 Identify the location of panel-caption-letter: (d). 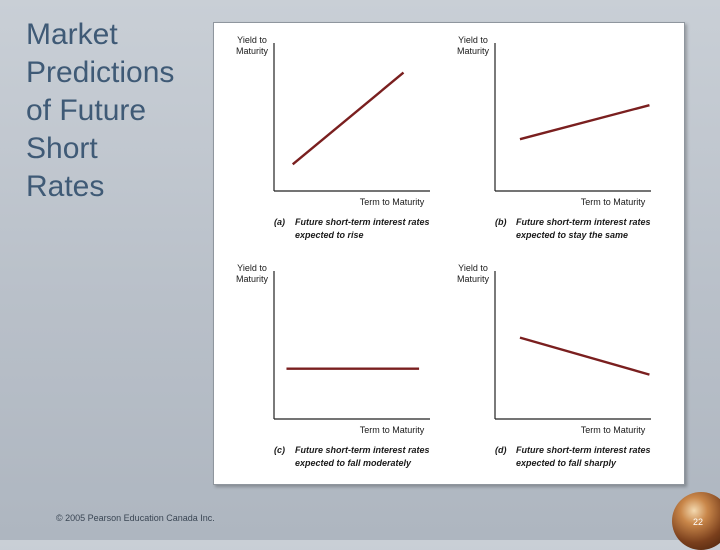
(501, 450).